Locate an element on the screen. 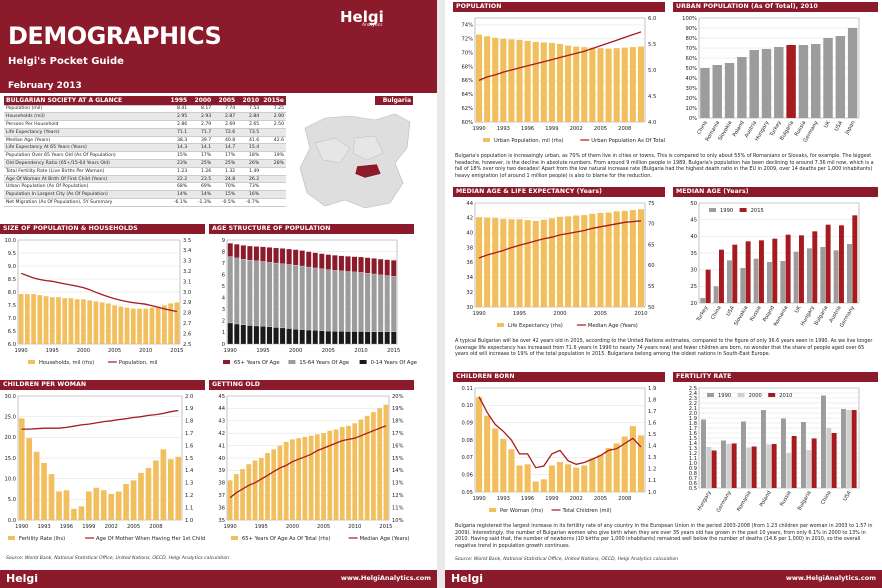 Image resolution: width=882 pixels, height=588 pixels. footer-logo: Helgi is located at coordinates (22, 578).